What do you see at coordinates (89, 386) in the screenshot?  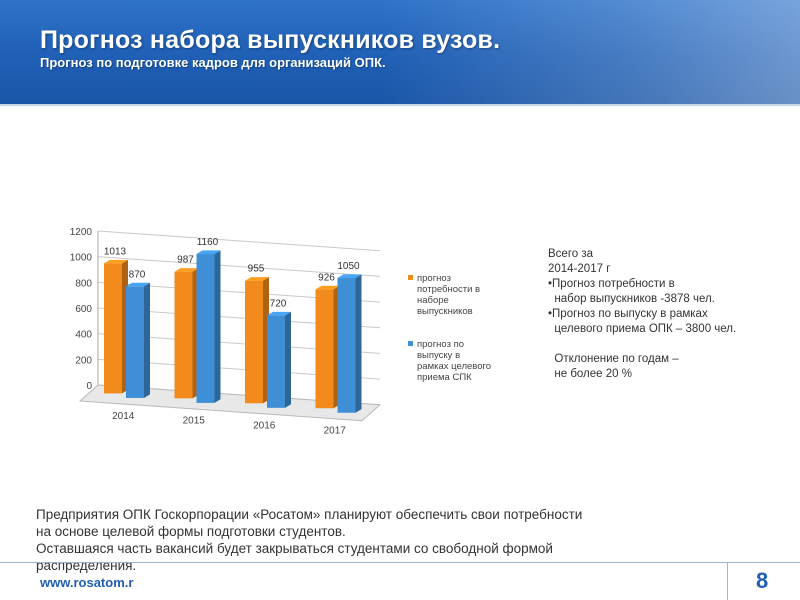 I see `y-tick-label: 0` at bounding box center [89, 386].